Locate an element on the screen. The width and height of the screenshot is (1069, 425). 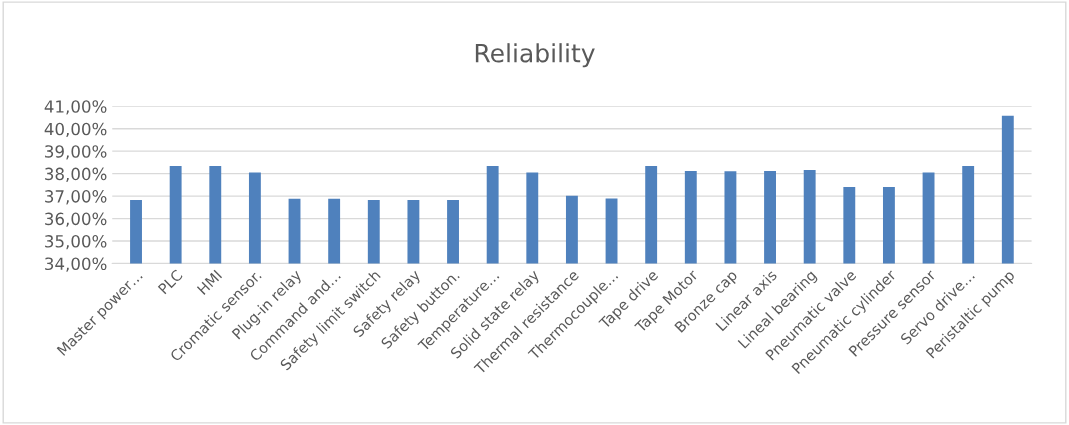
x-tick-label: PLC is located at coordinates (170, 282).